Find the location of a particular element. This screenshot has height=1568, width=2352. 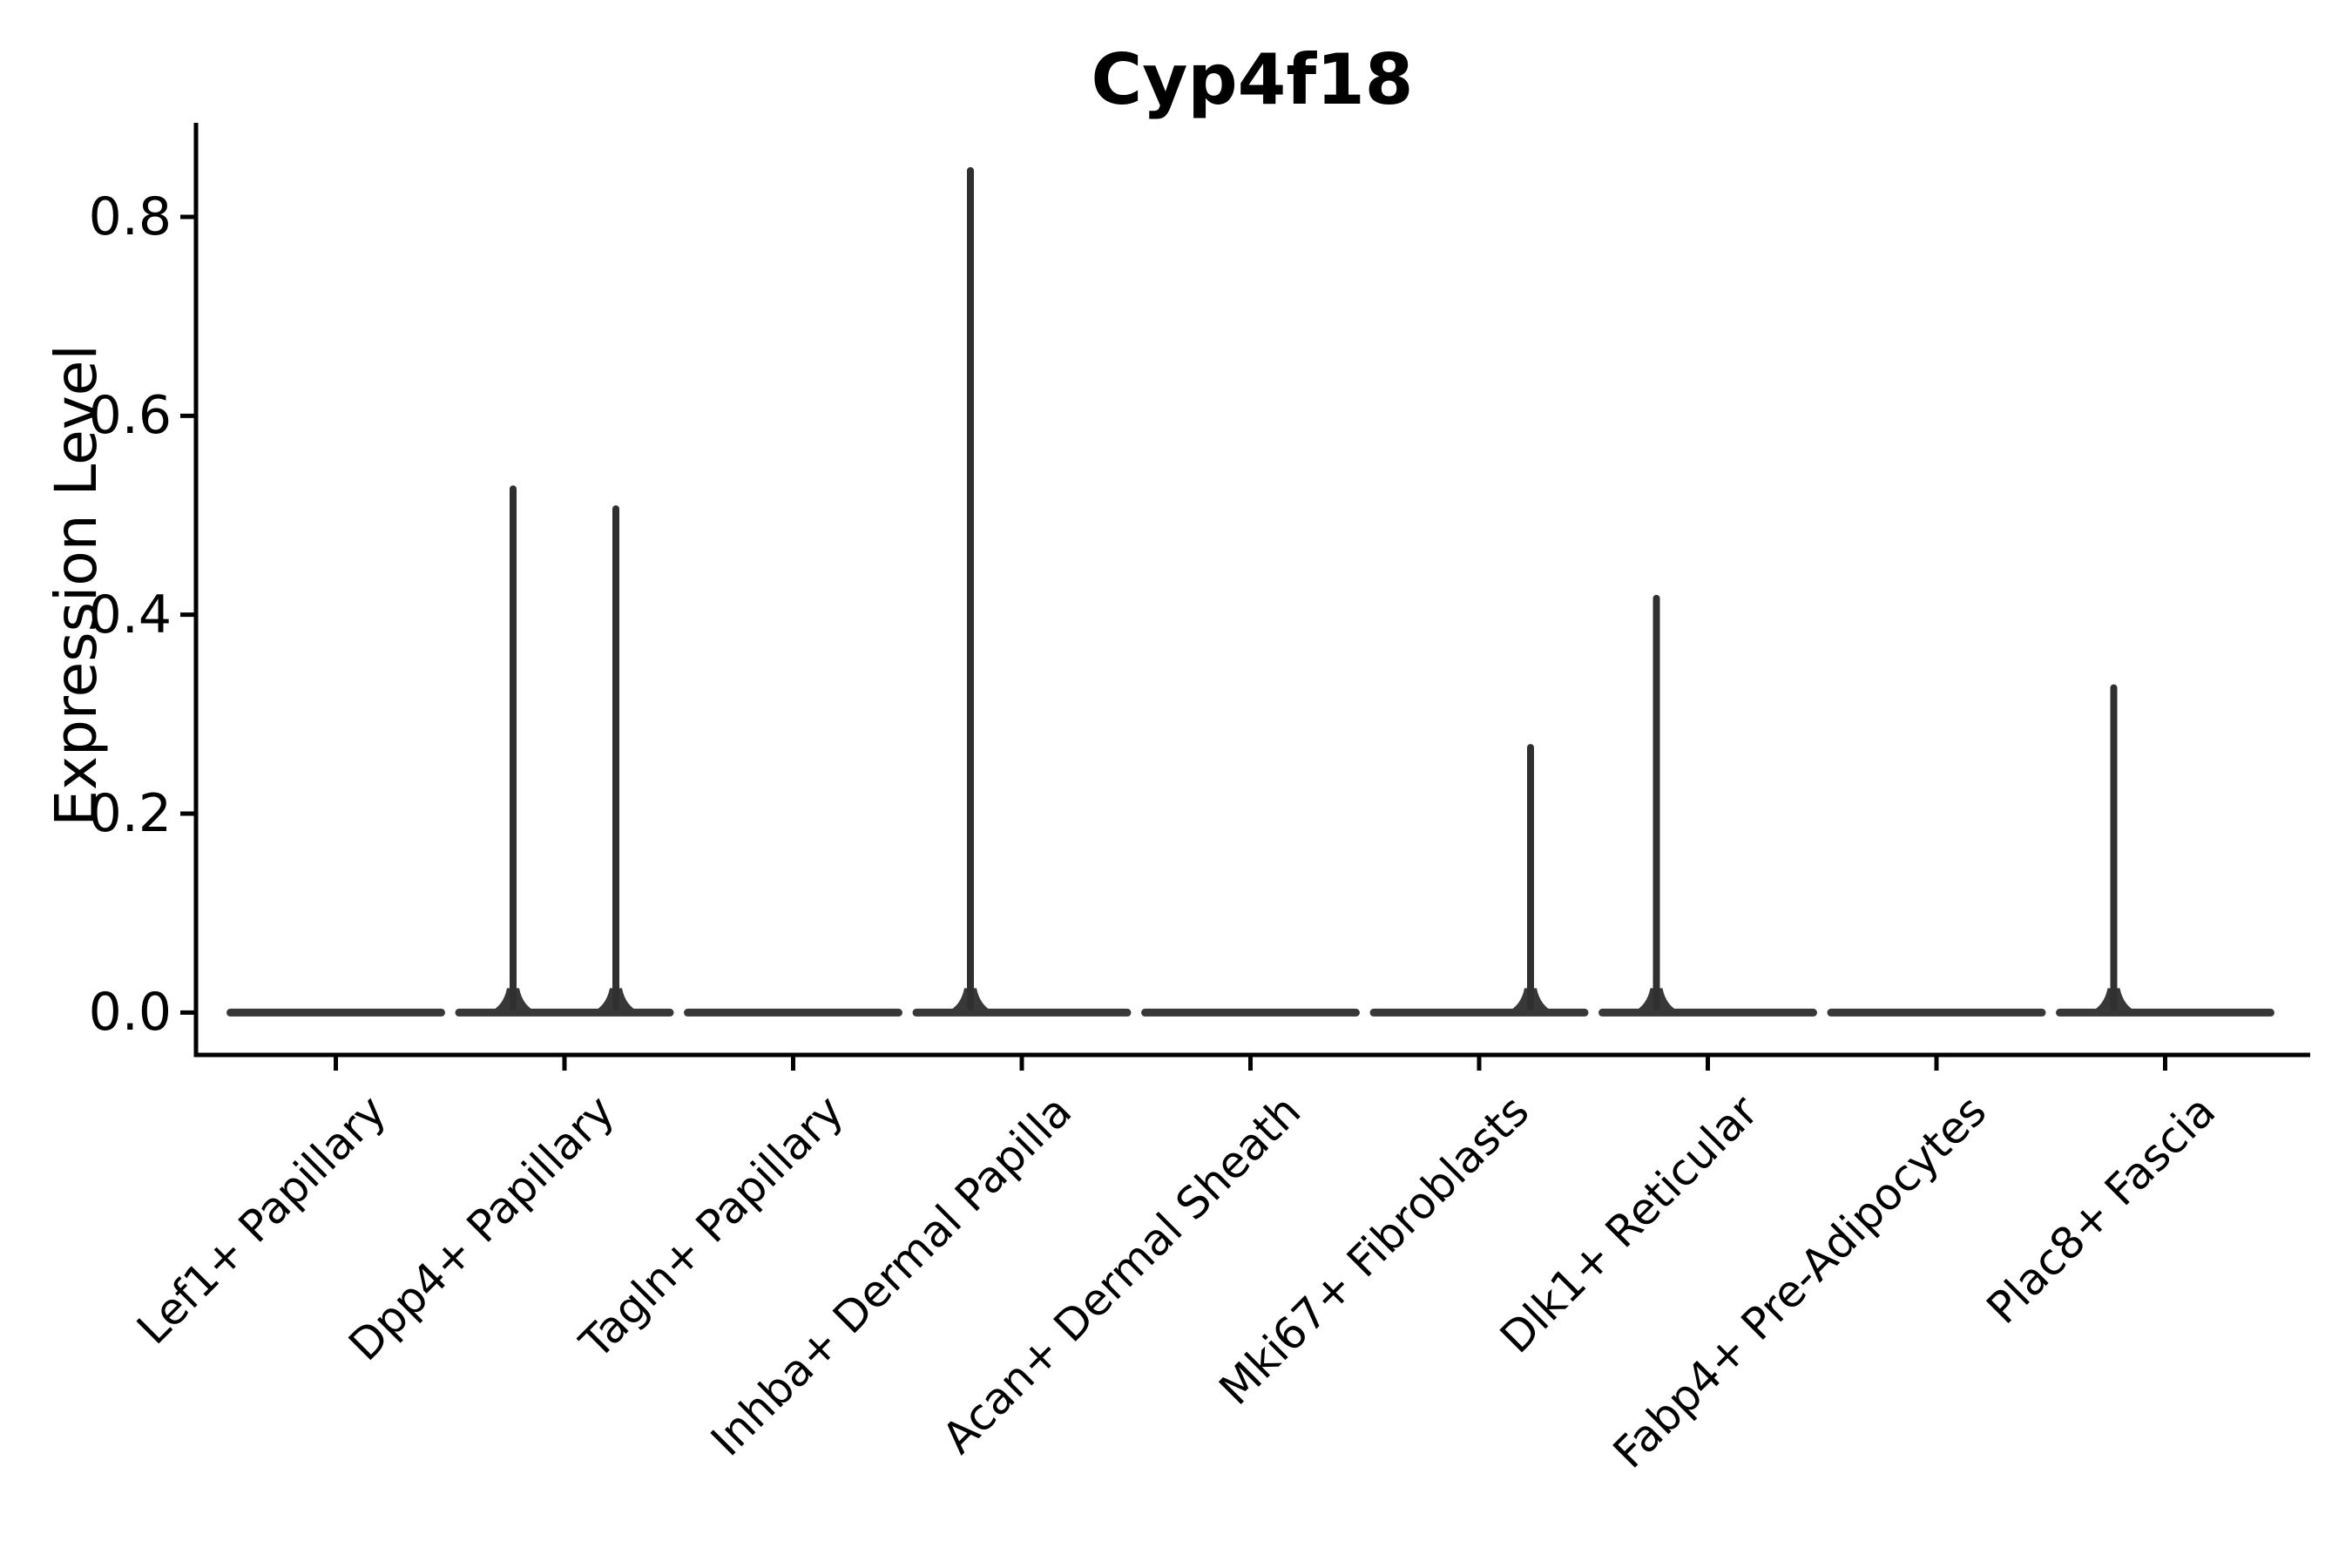

y-tick-label: 0.2 is located at coordinates (130, 814).